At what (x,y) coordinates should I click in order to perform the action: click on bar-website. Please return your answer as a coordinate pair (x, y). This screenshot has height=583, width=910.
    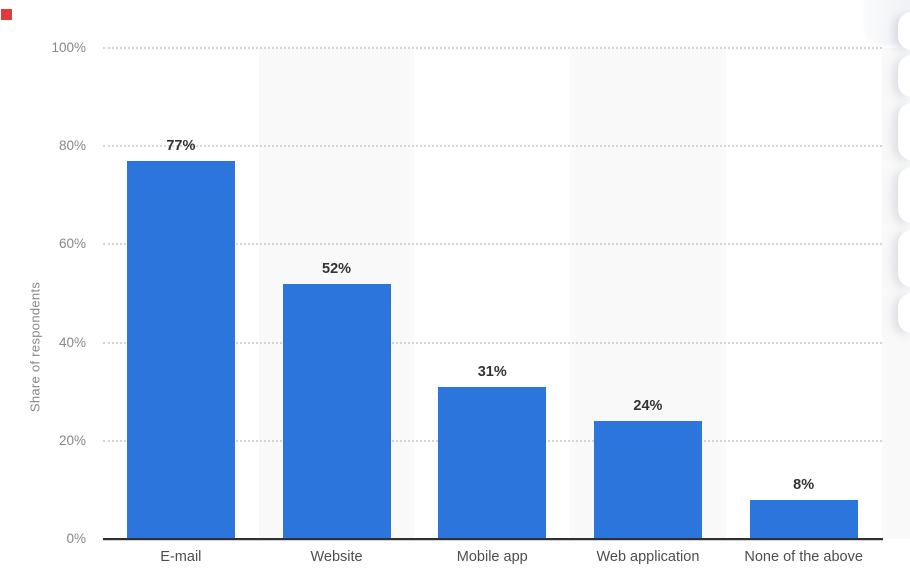
    Looking at the image, I should click on (336, 411).